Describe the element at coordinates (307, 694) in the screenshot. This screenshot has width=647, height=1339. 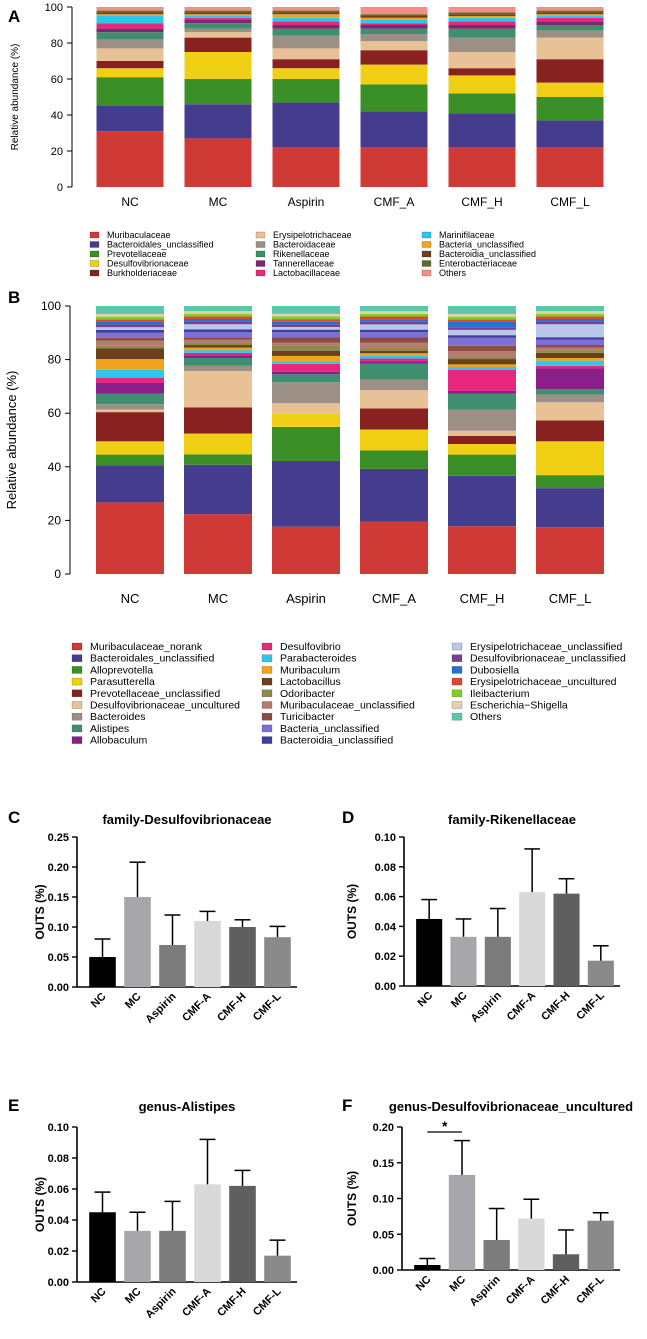
I see `legend-label: Odoribacter` at that location.